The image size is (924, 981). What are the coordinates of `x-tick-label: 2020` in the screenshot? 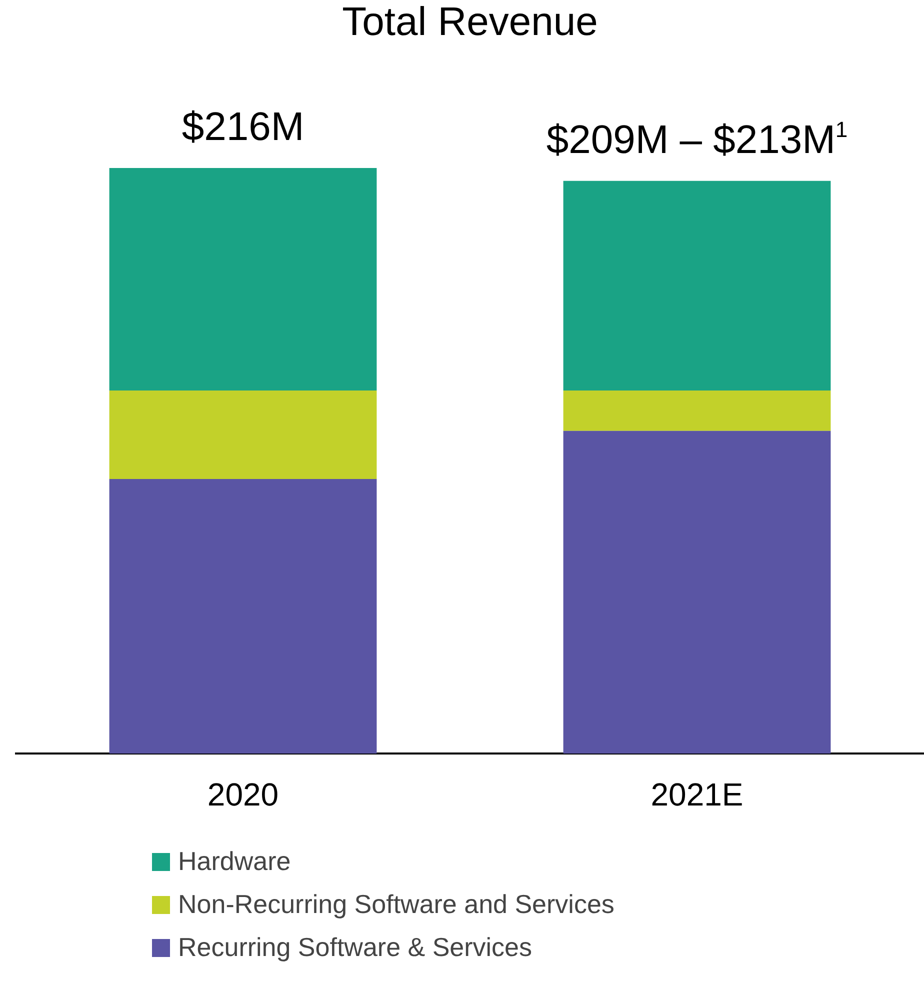 It's located at (243, 794).